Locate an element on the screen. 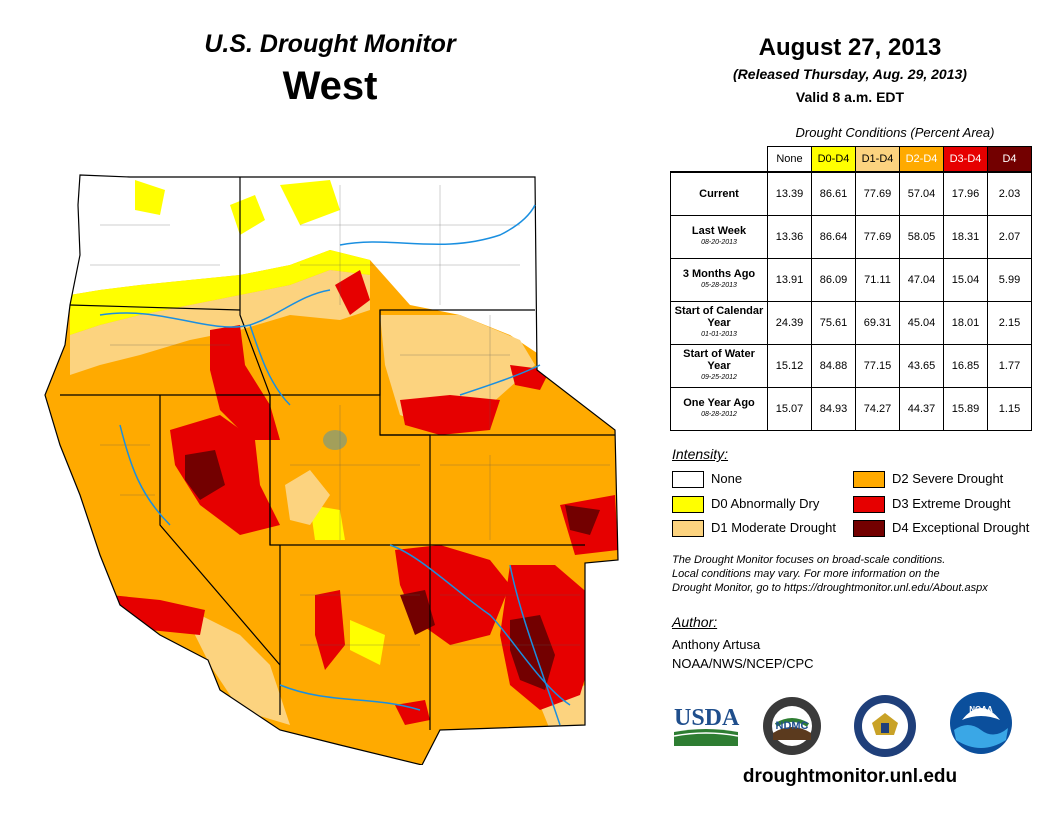 The height and width of the screenshot is (816, 1056). table-cell: 84.93 is located at coordinates (833, 409).